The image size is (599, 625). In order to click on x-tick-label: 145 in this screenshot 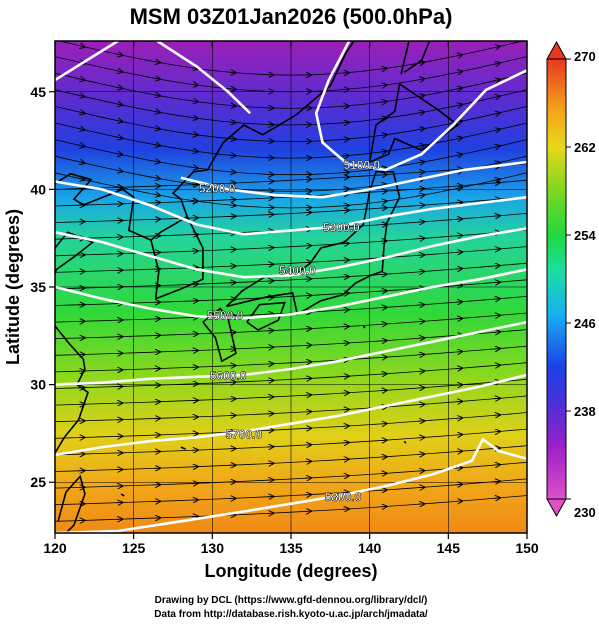, I will do `click(449, 548)`.